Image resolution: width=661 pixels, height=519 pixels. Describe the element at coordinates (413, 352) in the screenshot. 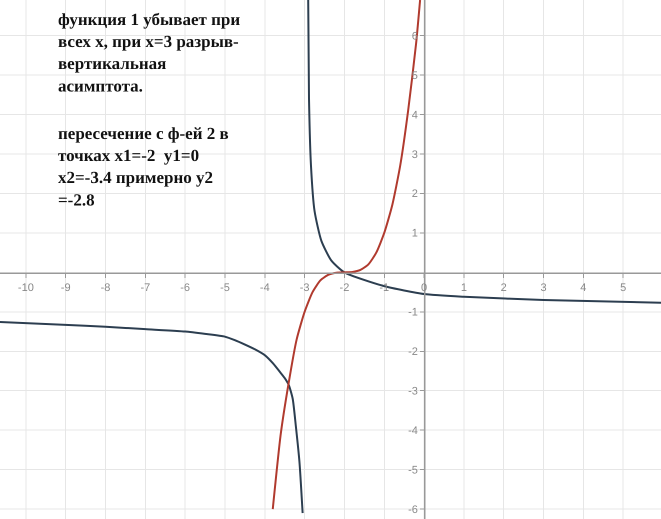

I see `y-tick-label: -2` at that location.